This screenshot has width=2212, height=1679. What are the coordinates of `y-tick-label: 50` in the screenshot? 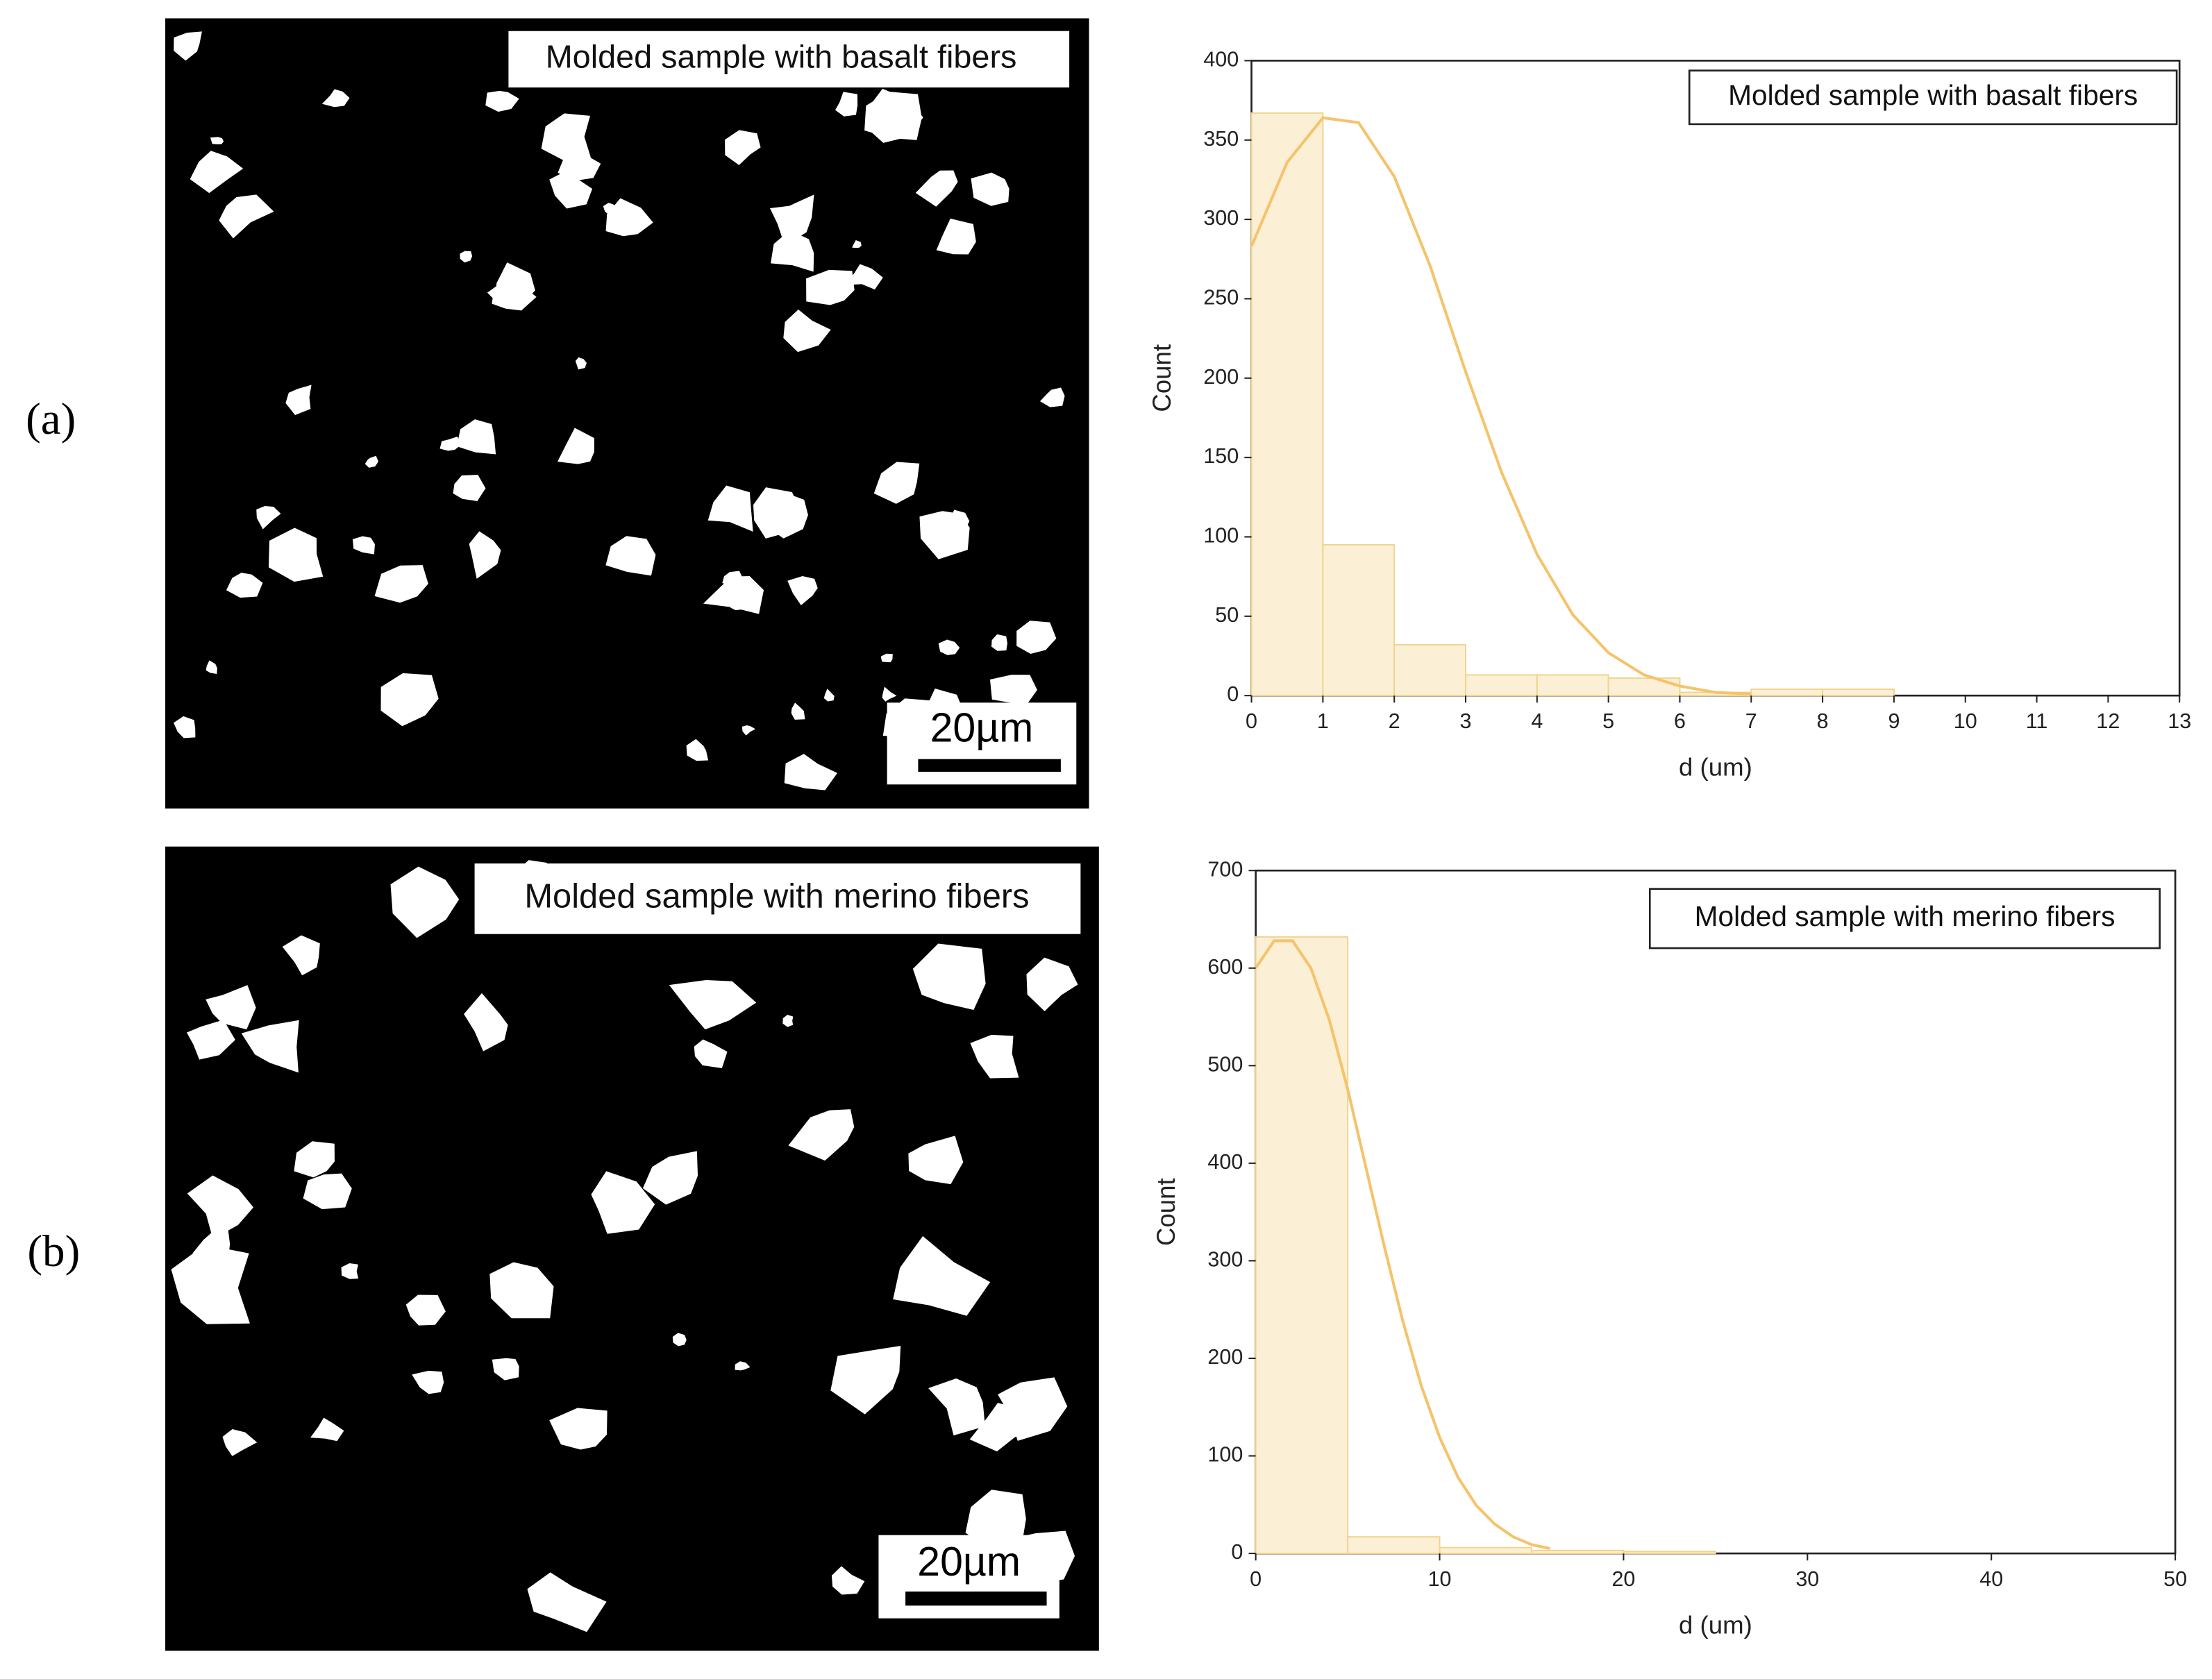 It's located at (1227, 615).